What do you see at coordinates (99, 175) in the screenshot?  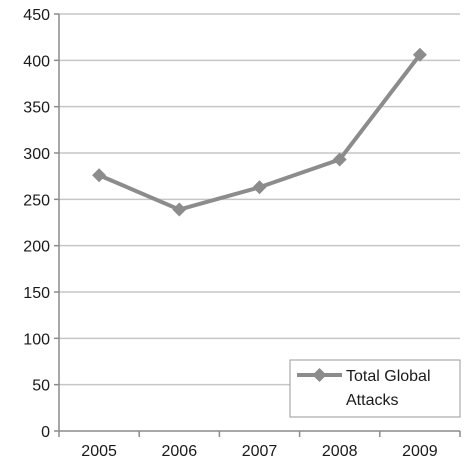 I see `data-point-2005` at bounding box center [99, 175].